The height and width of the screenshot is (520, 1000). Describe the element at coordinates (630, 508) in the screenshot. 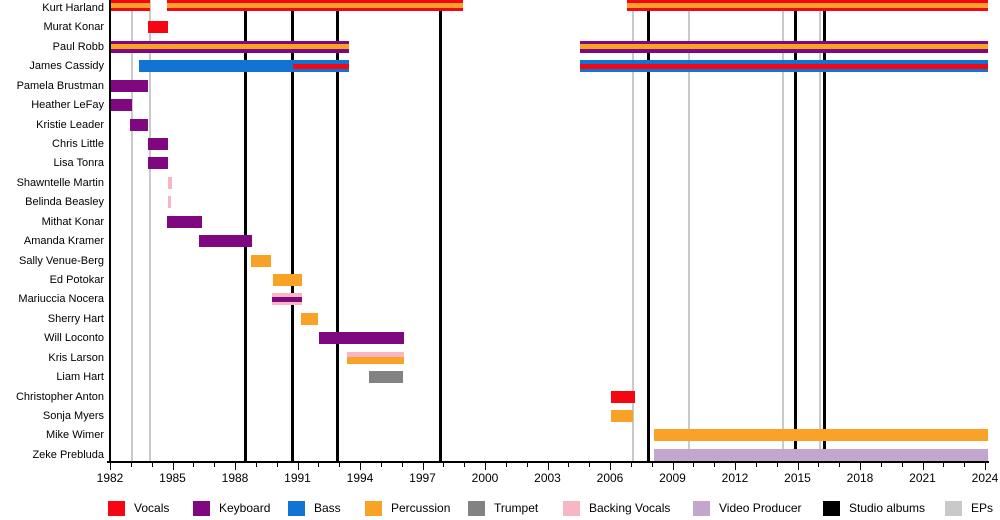

I see `legend-label: Backing Vocals` at that location.